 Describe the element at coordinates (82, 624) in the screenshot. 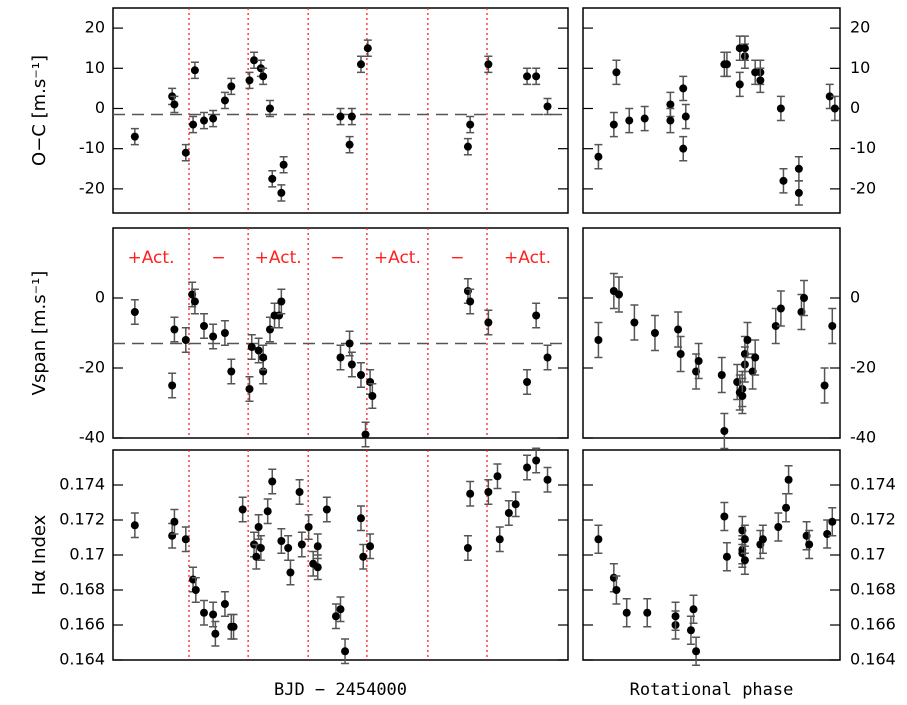

I see `y-tick-label: 0.166` at that location.